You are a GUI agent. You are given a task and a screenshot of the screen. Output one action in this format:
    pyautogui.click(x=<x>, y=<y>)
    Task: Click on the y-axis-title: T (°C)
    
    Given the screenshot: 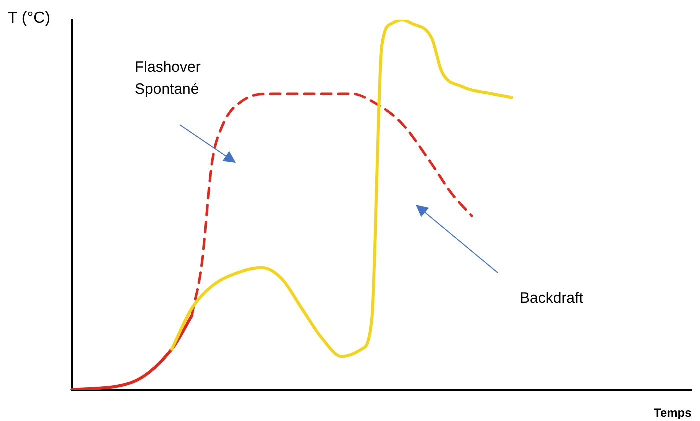 What is the action you would take?
    pyautogui.click(x=29, y=19)
    